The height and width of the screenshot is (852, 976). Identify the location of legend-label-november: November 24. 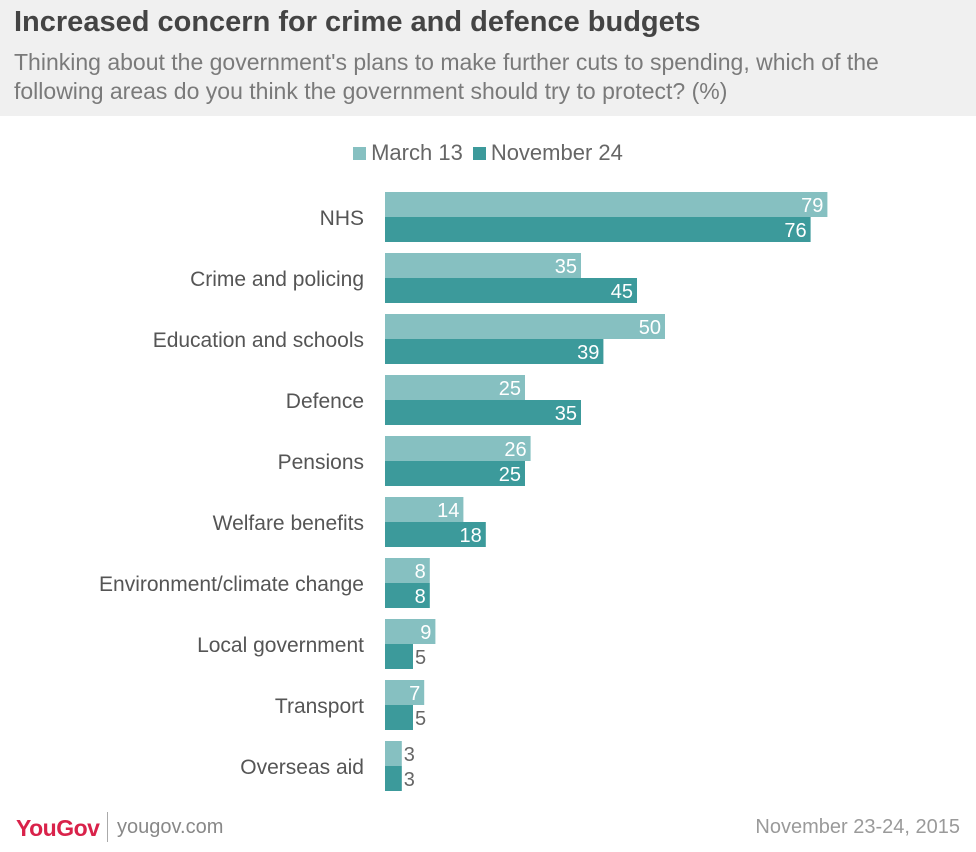
(556, 152).